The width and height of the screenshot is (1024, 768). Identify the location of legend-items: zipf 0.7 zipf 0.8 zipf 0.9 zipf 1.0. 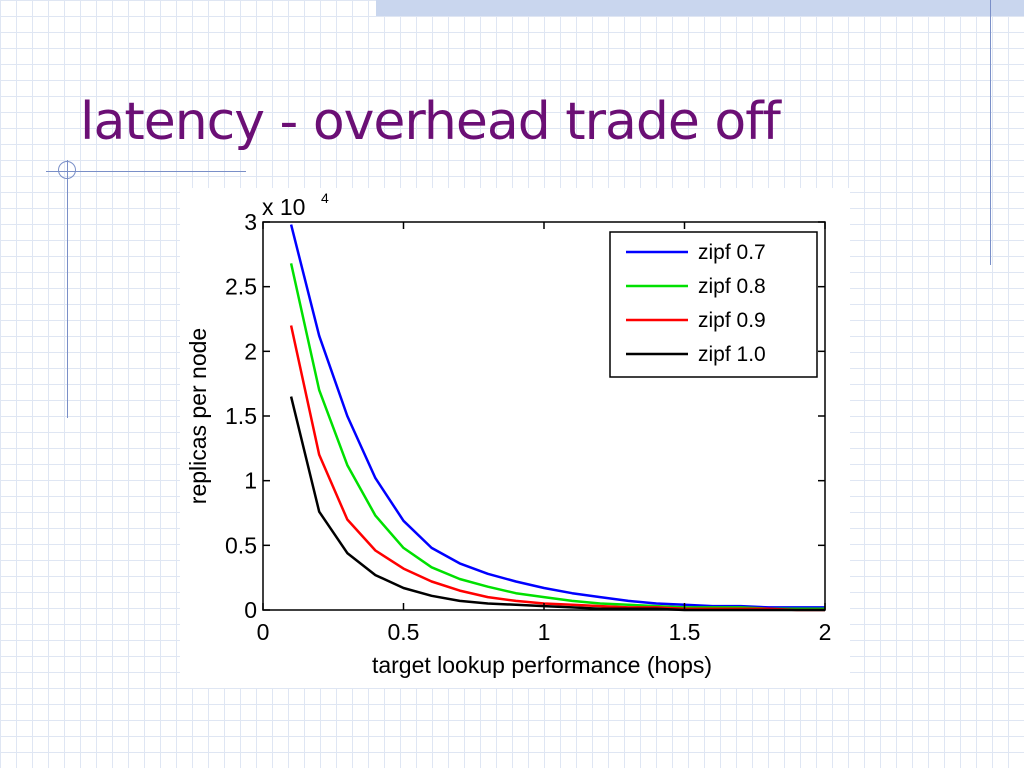
(696, 303).